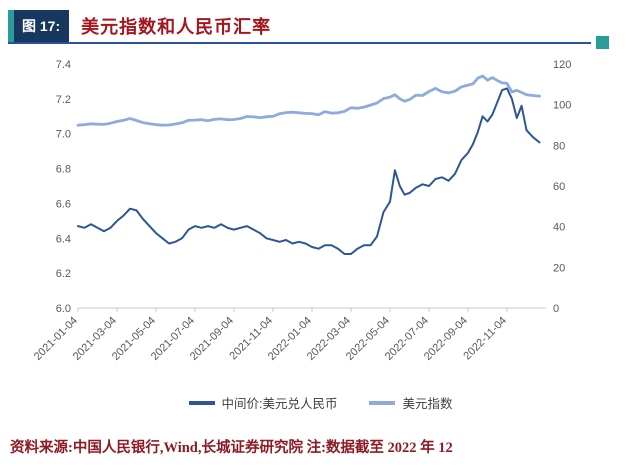  Describe the element at coordinates (63, 100) in the screenshot. I see `svg-text: 7.2` at that location.